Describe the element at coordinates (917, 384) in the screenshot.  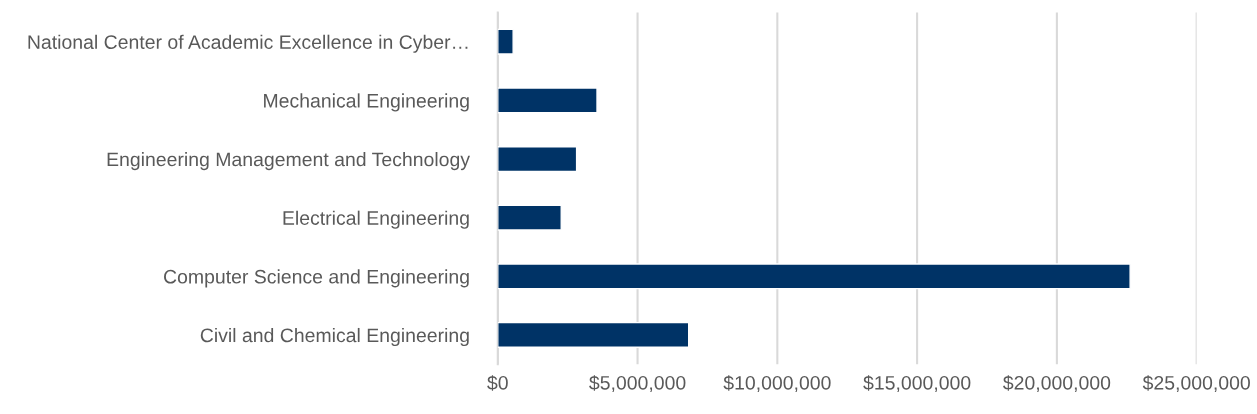
I see `x-tick-label: $15,000,000` at that location.